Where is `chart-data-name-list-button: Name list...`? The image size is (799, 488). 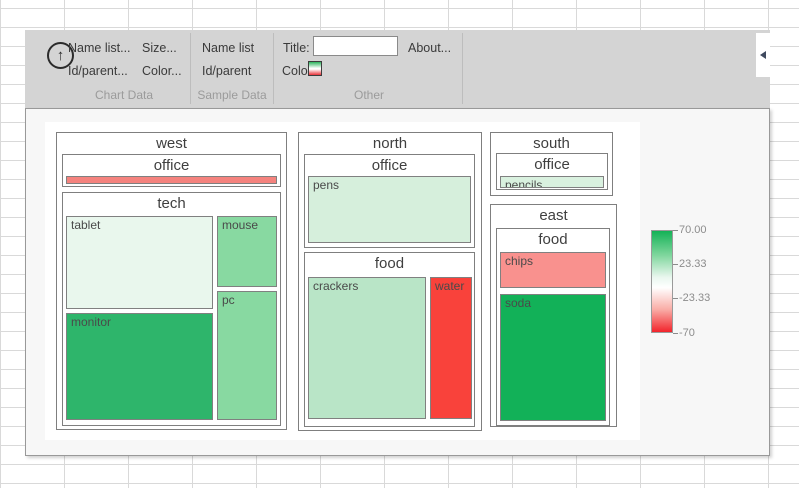
chart-data-name-list-button: Name list... is located at coordinates (99, 48).